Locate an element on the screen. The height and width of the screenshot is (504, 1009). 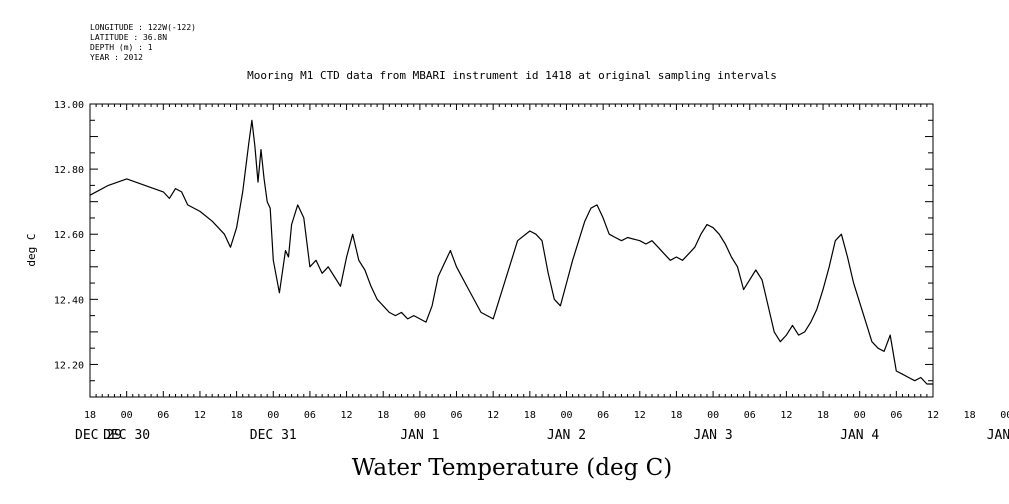
metadata-depth: DEPTH (m) : 1 is located at coordinates (121, 47).